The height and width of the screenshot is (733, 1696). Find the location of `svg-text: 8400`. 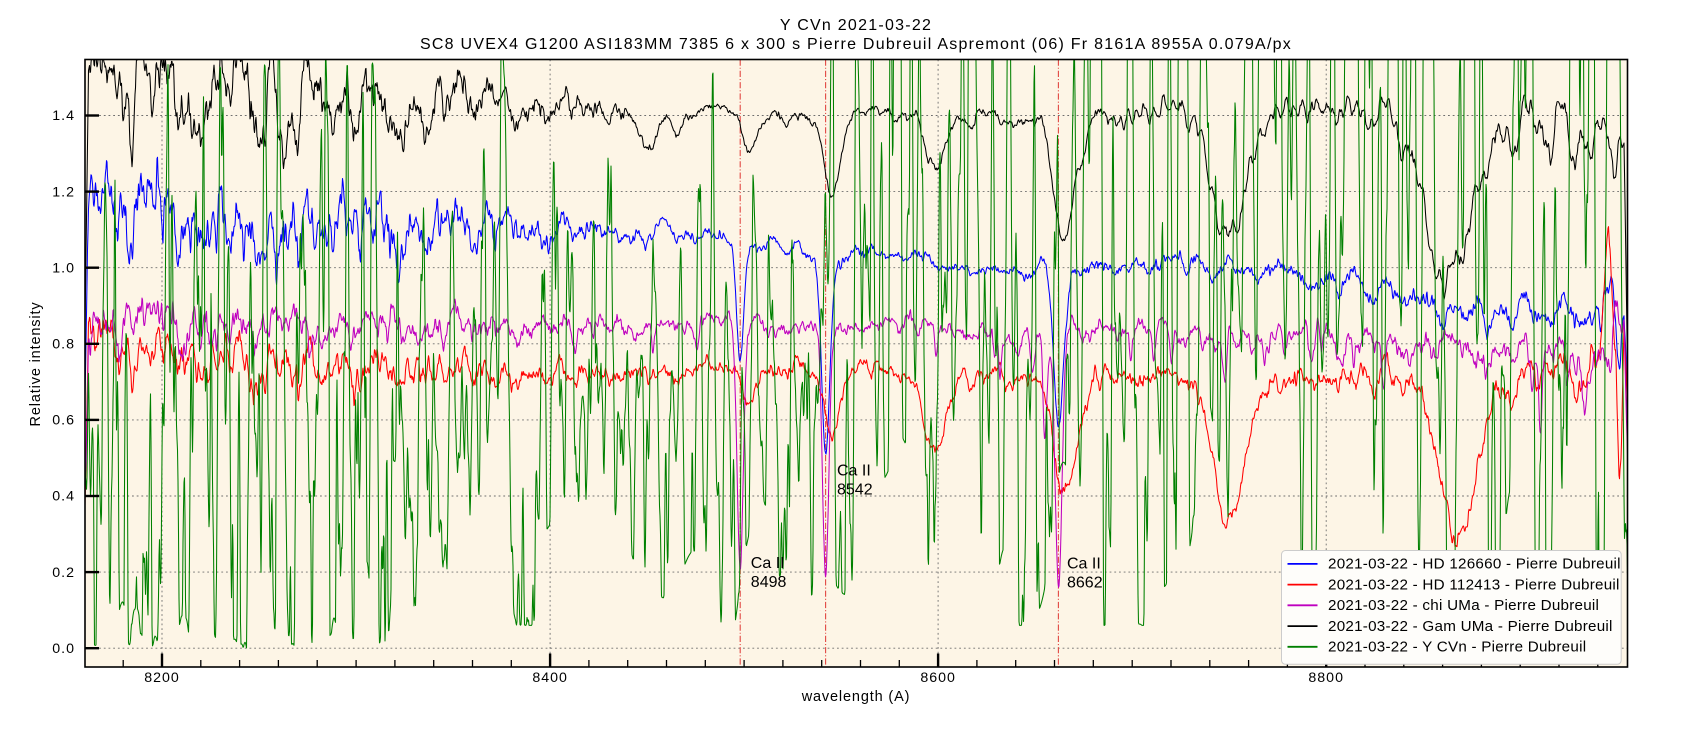

svg-text: 8400 is located at coordinates (550, 678).